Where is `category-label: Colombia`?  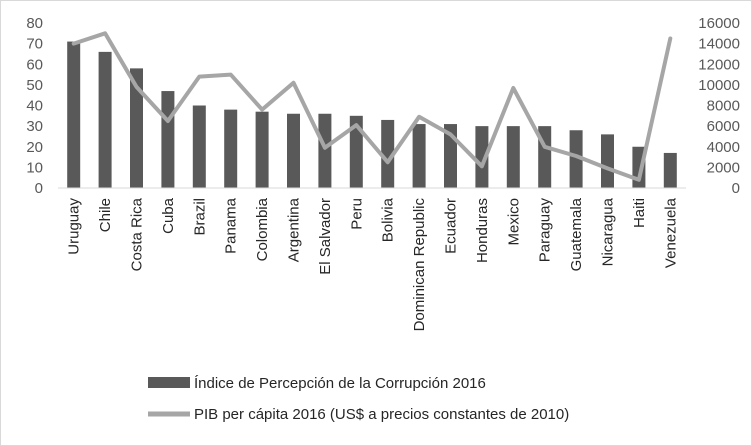
category-label: Colombia is located at coordinates (262, 229).